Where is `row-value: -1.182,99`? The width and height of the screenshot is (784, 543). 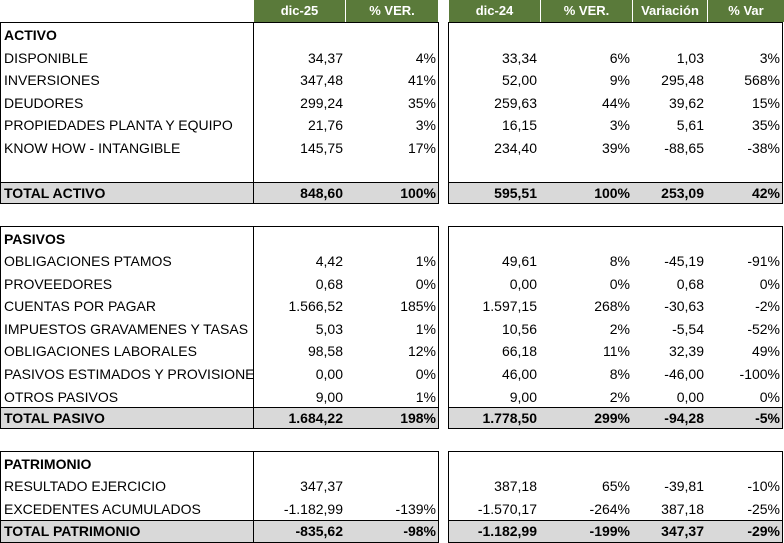 row-value: -1.182,99 is located at coordinates (313, 508).